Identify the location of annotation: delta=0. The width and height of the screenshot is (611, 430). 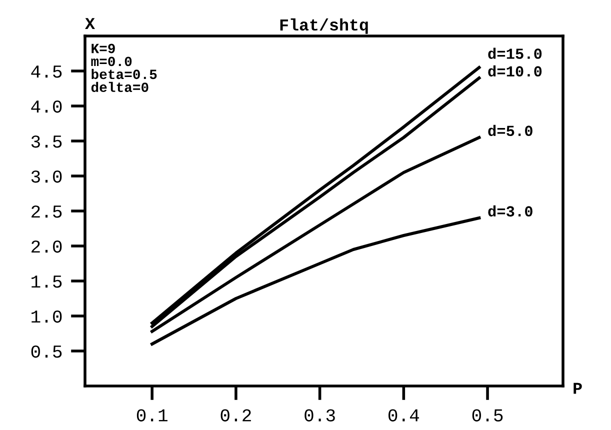
(119, 87).